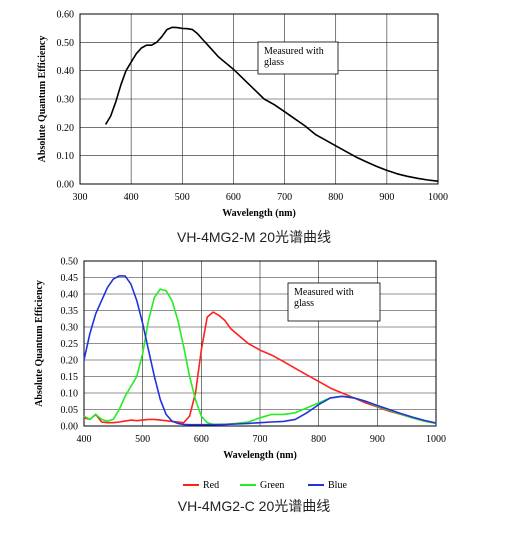  Describe the element at coordinates (70, 278) in the screenshot. I see `y-tick-label: 0.45` at that location.